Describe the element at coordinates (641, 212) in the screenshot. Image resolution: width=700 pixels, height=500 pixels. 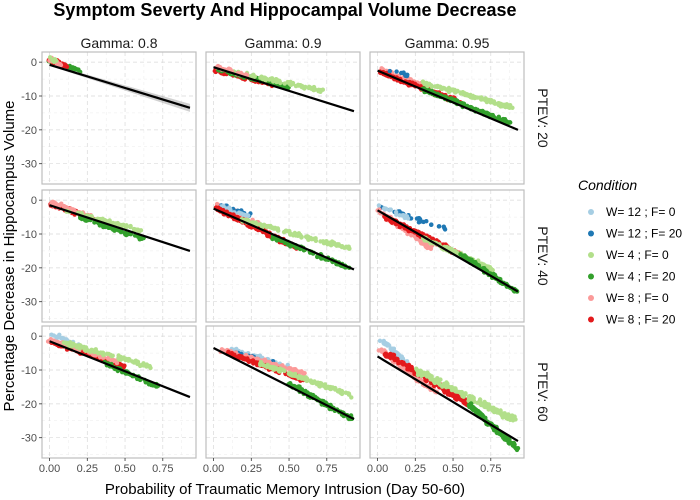
I see `legend-entry-label: W= 12 ; F= 0` at that location.